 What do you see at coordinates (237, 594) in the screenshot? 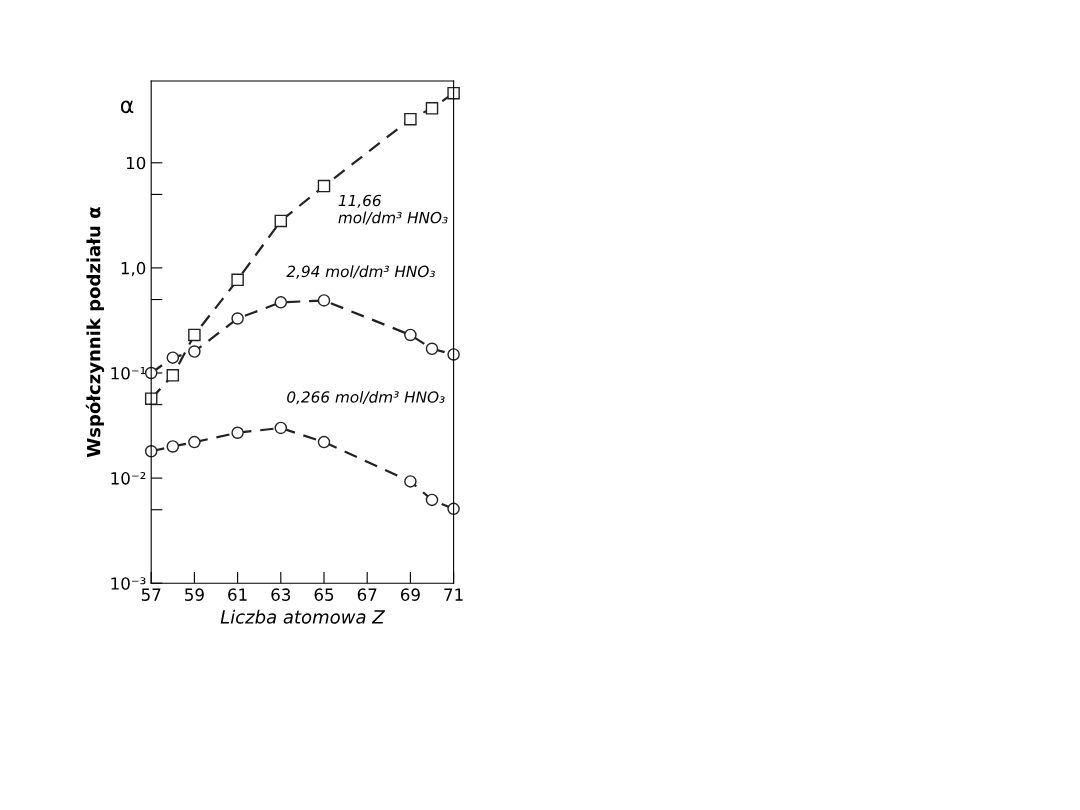
I see `x-tick-label: 61` at bounding box center [237, 594].